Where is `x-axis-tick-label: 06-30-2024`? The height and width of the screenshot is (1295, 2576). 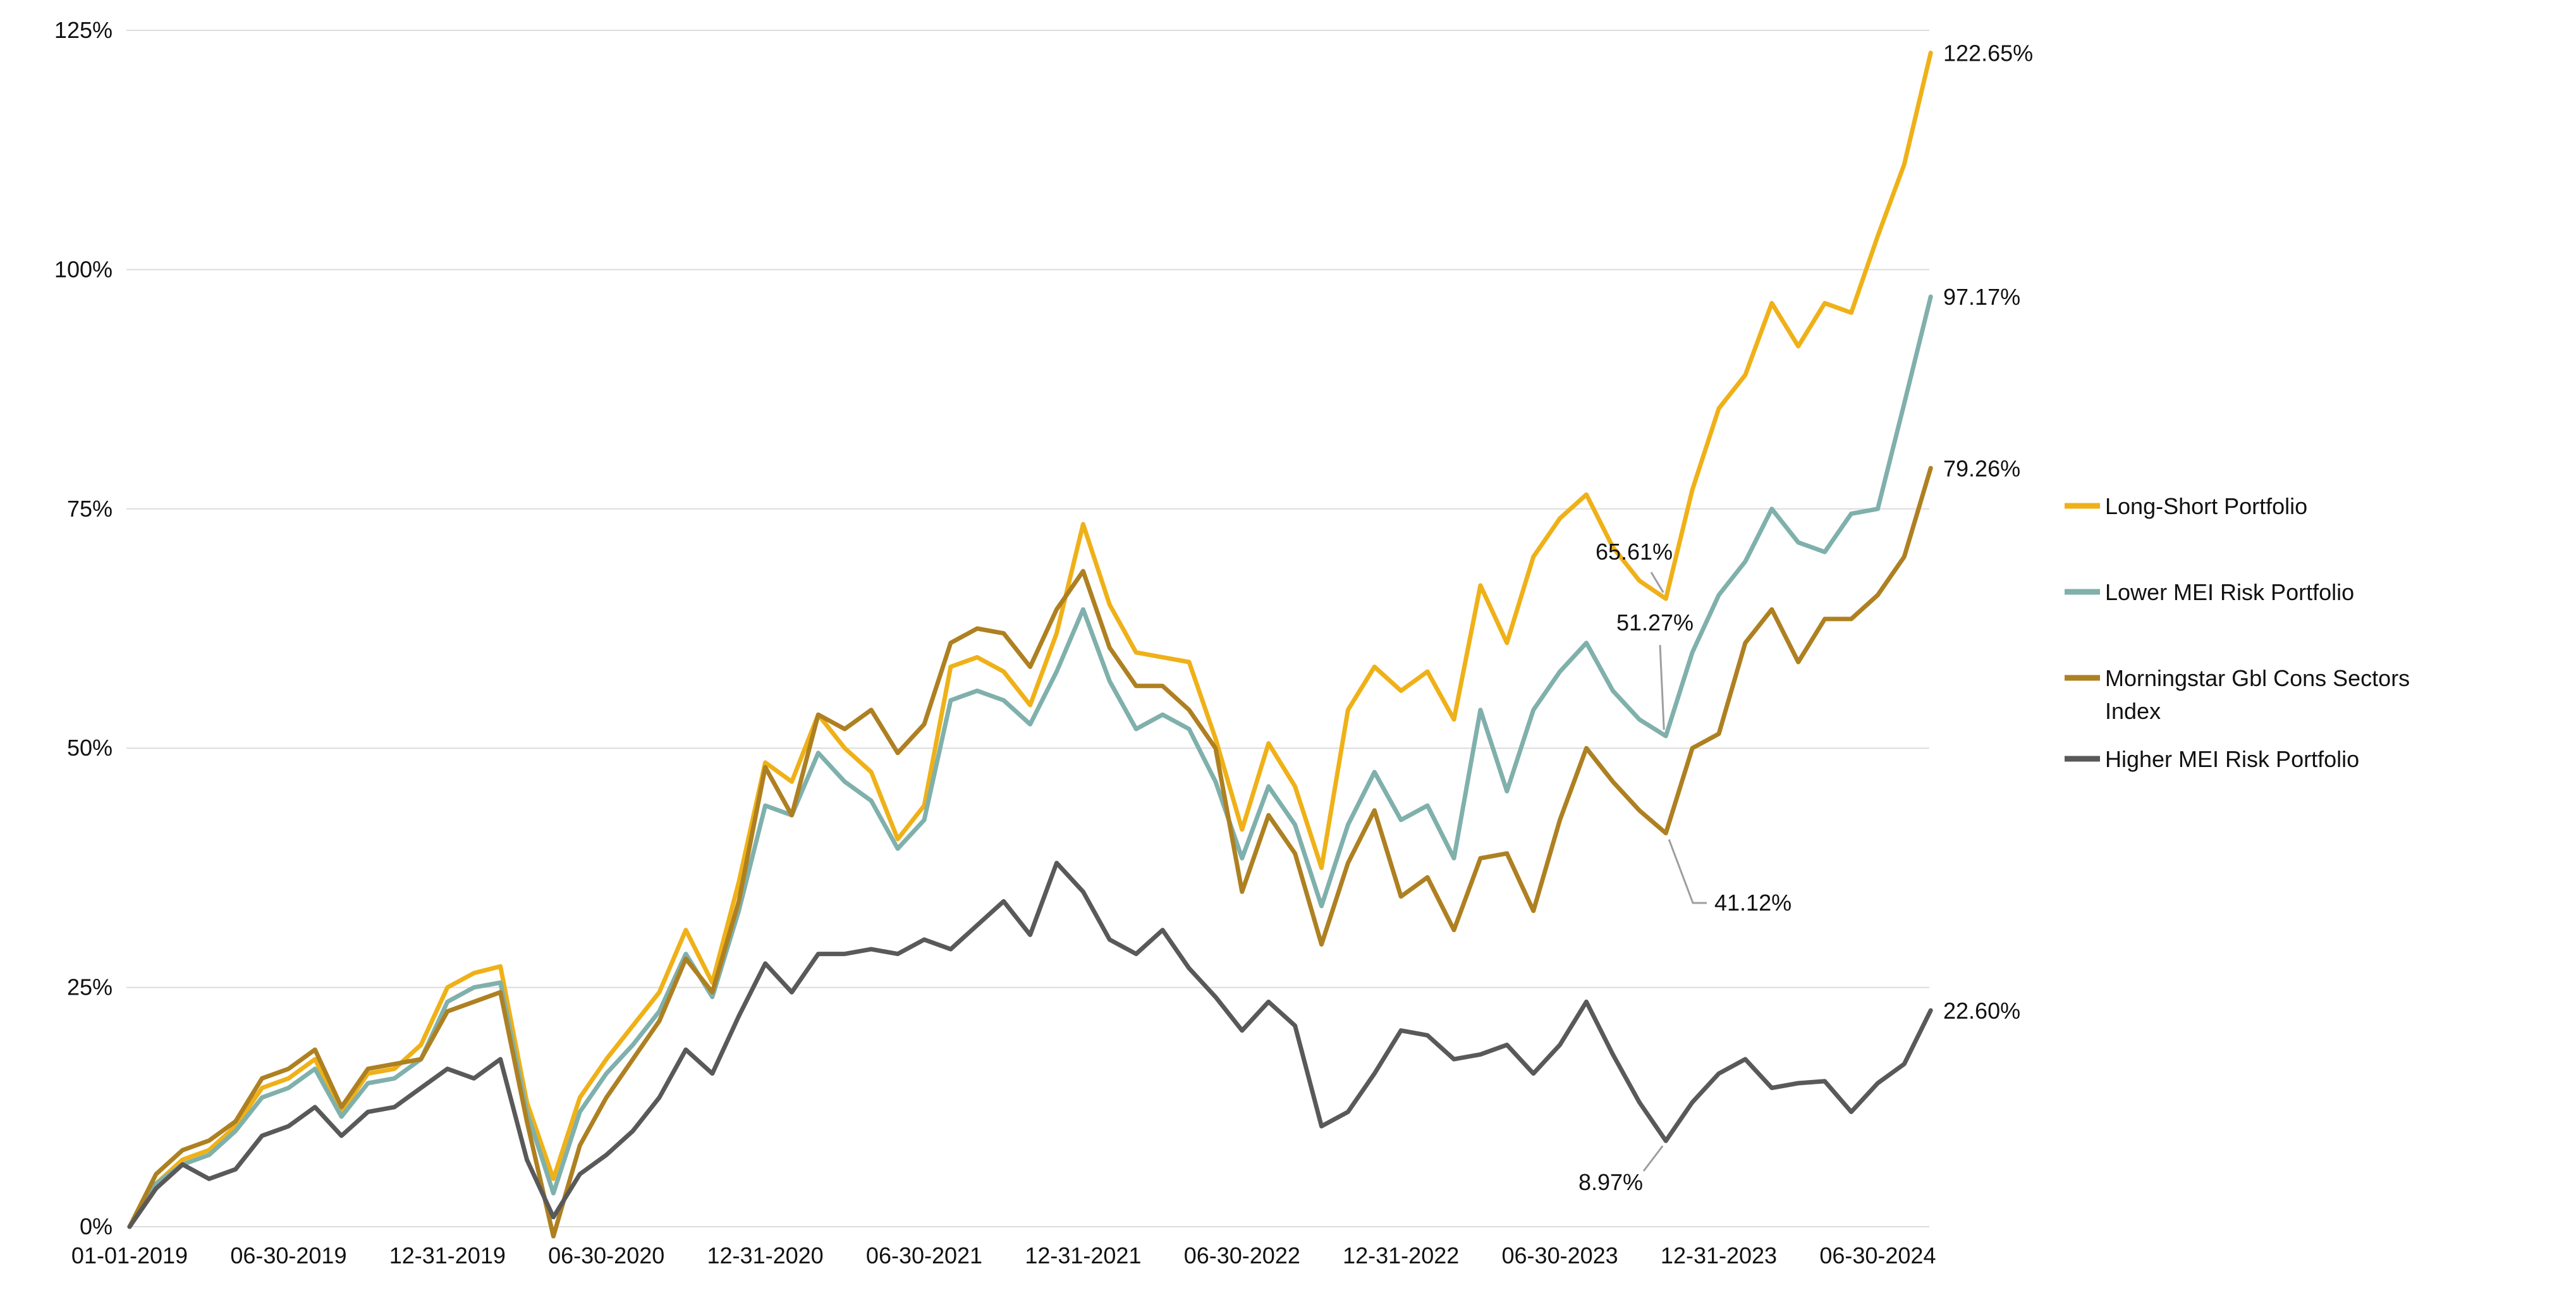 x-axis-tick-label: 06-30-2024 is located at coordinates (1877, 1255).